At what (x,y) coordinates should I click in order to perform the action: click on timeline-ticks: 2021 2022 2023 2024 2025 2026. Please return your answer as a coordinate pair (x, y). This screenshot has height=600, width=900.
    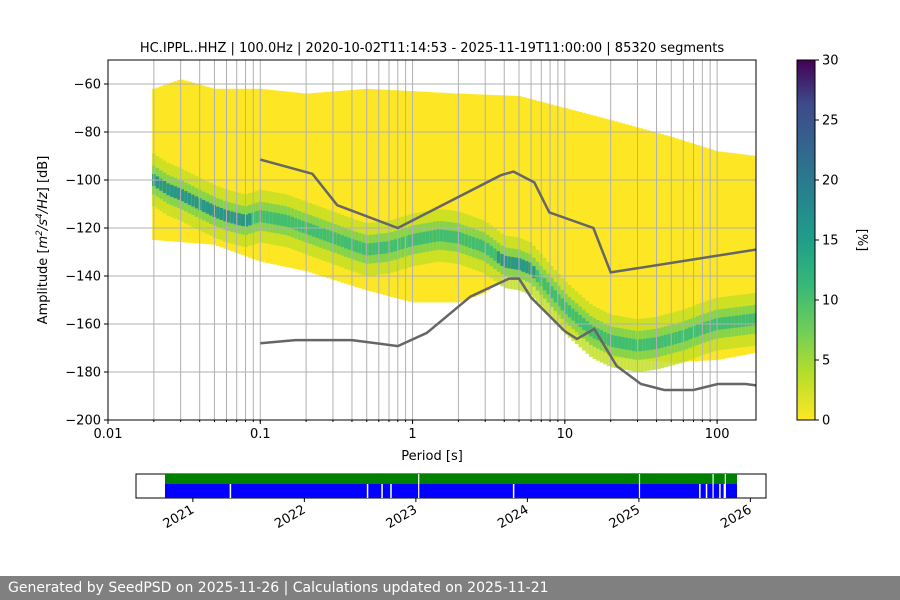
    Looking at the image, I should click on (457, 515).